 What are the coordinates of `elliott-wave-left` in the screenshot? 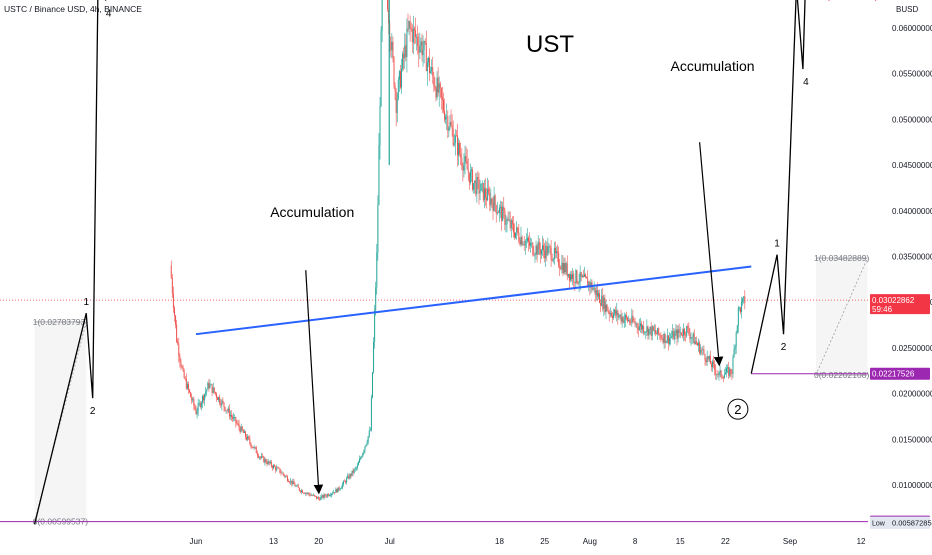 It's located at (72, 262).